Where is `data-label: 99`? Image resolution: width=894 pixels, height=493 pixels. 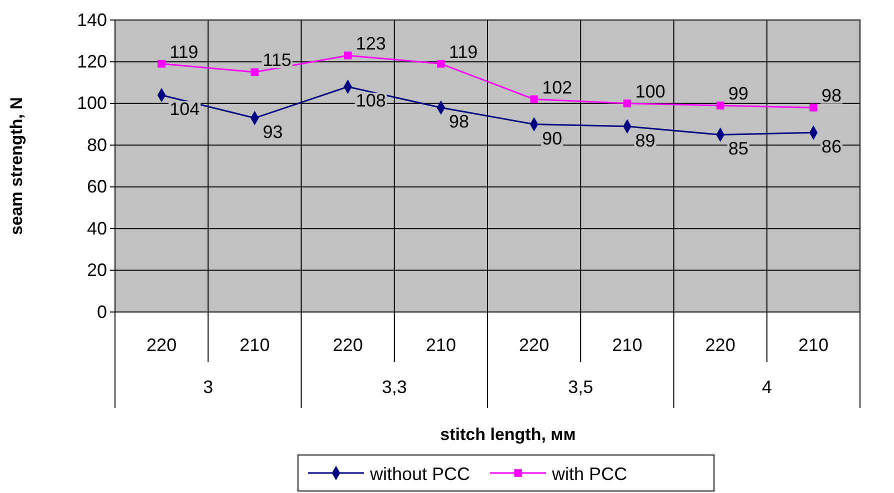 data-label: 99 is located at coordinates (738, 94).